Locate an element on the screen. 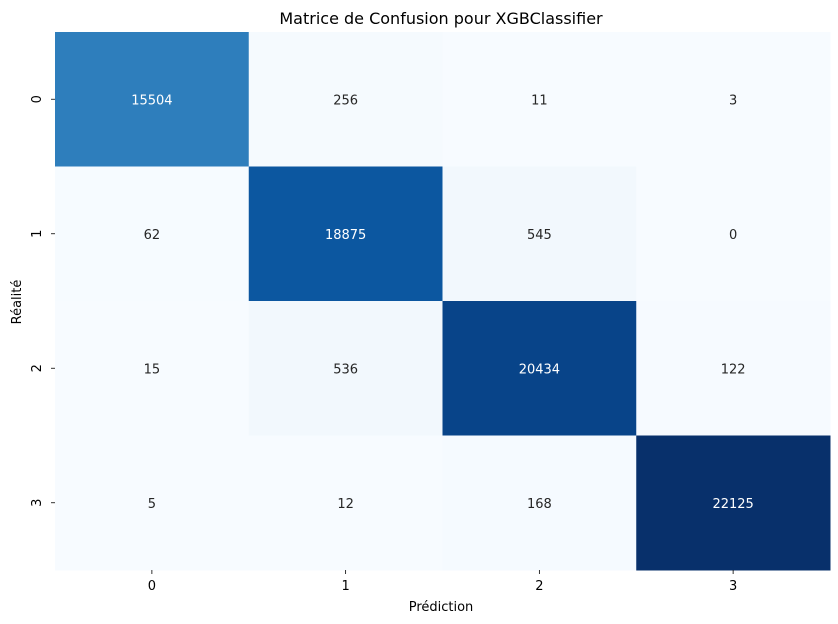 This screenshot has width=838, height=624. cell-value-label: 18875 is located at coordinates (345, 235).